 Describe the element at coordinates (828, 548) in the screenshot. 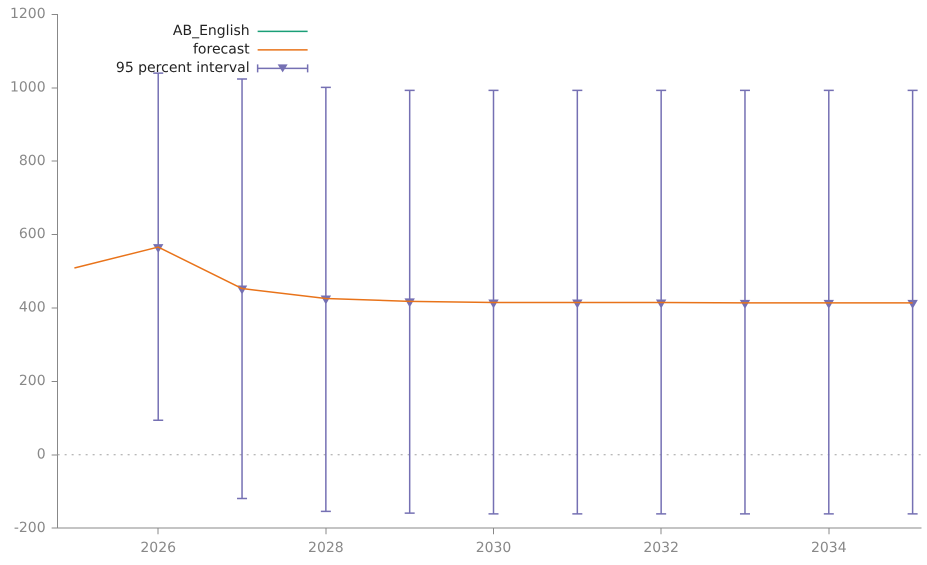

I see `x-tick-label: 2034` at that location.